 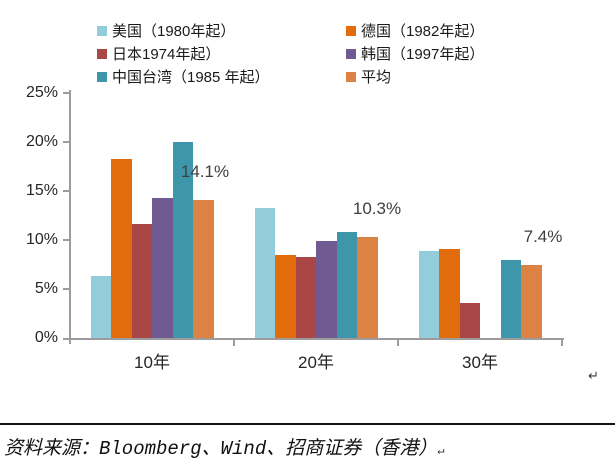 I want to click on legend-swatch-korea, so click(x=351, y=53).